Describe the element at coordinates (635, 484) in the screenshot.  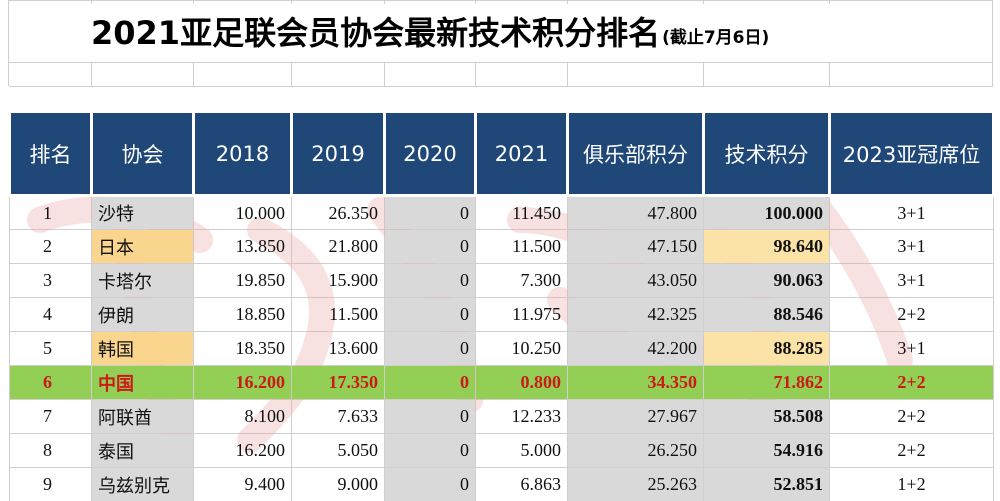
I see `cell-club-points: 25.263` at that location.